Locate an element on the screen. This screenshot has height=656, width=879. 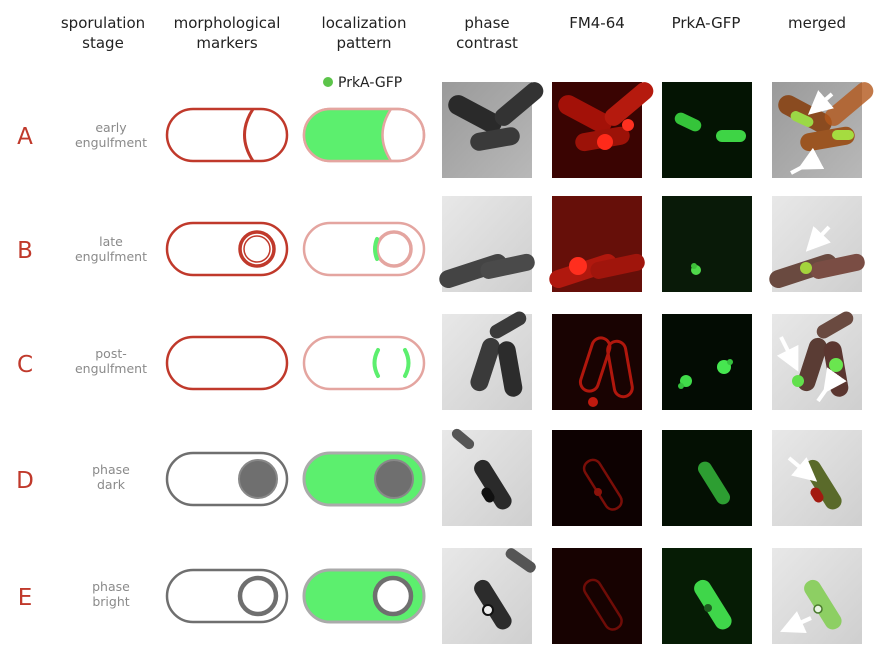
marker-cell-e is located at coordinates (227, 596).